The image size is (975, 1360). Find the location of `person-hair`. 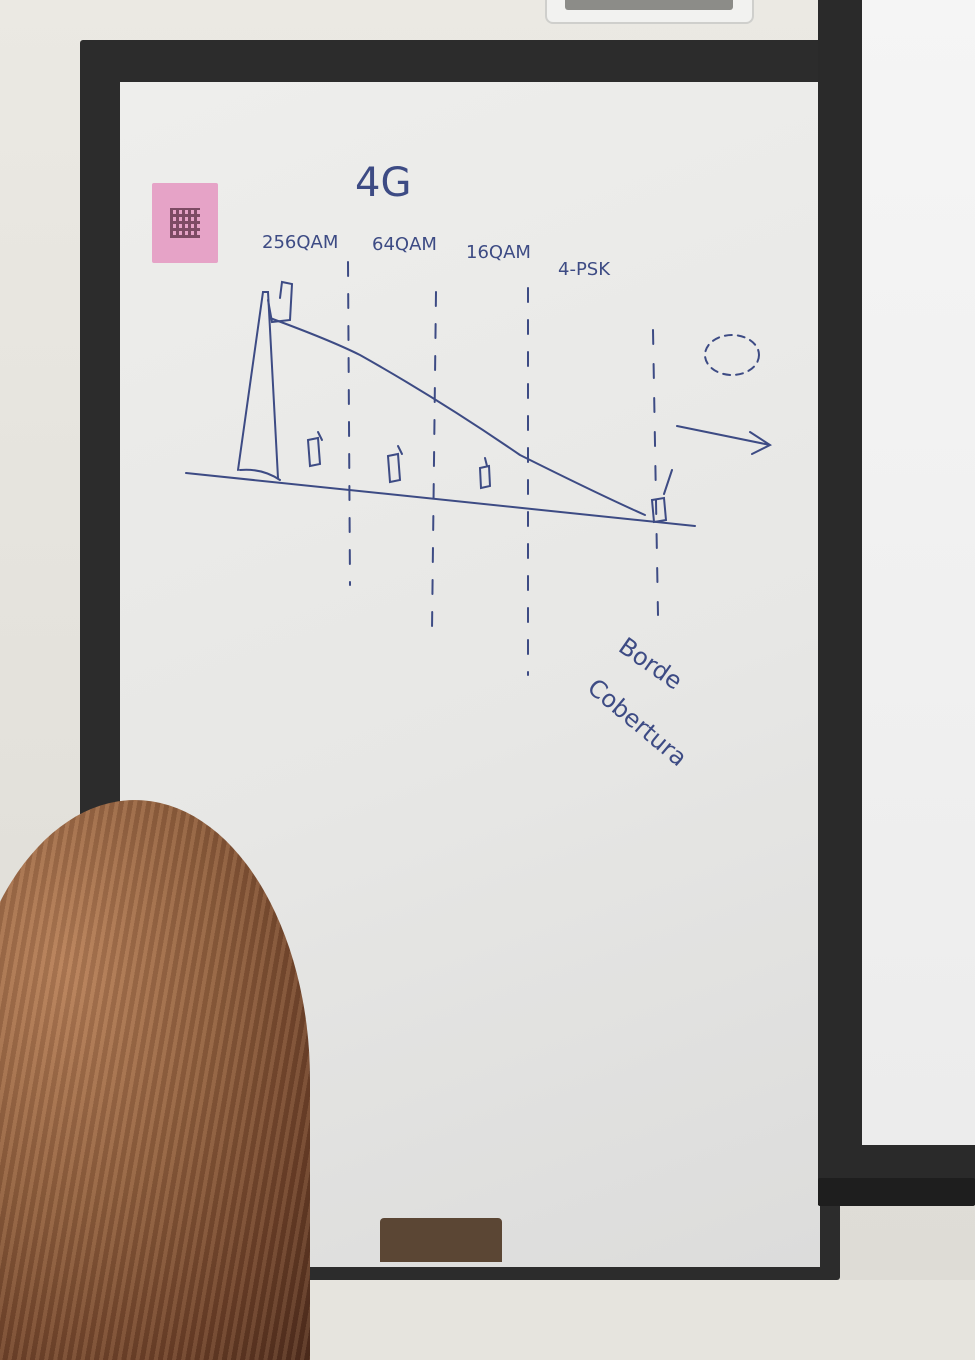

person-hair is located at coordinates (155, 1080).